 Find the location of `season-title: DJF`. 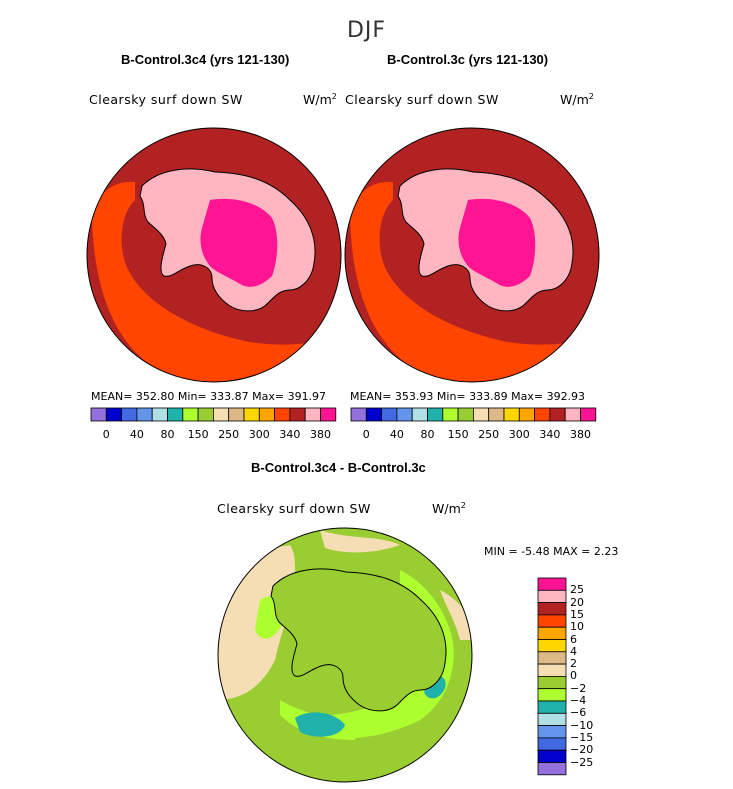

season-title: DJF is located at coordinates (366, 30).